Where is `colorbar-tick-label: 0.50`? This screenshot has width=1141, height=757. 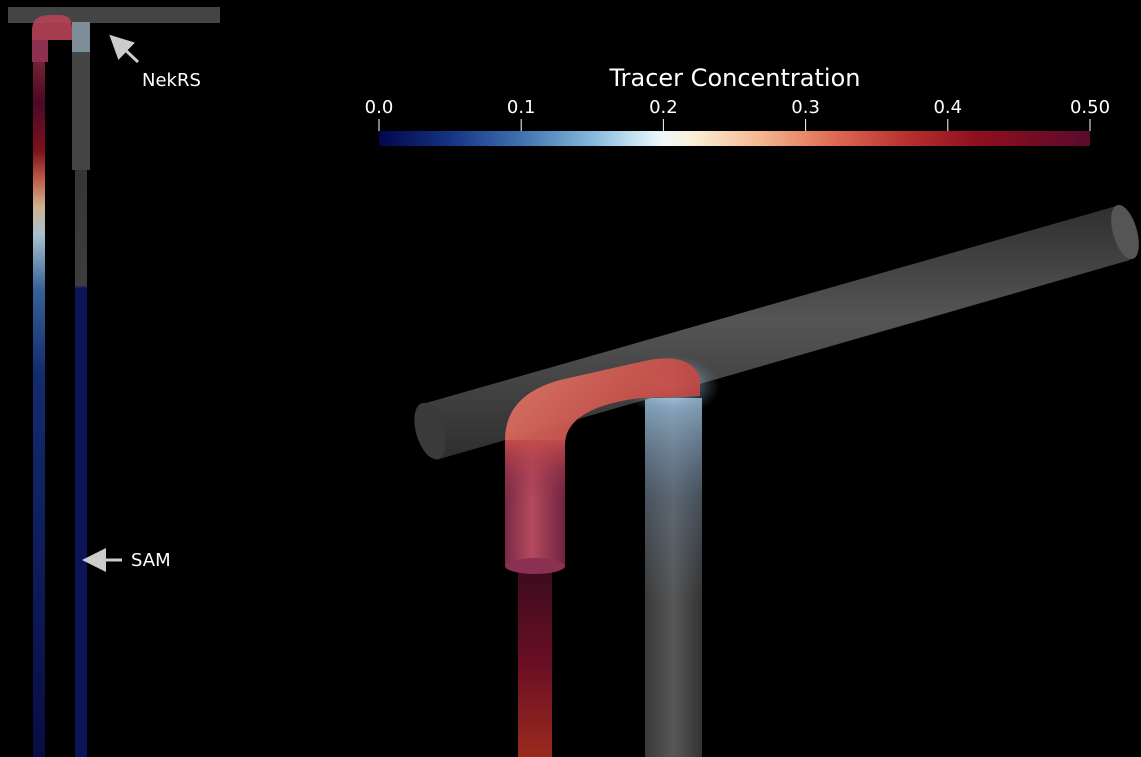
colorbar-tick-label: 0.50 is located at coordinates (1090, 107).